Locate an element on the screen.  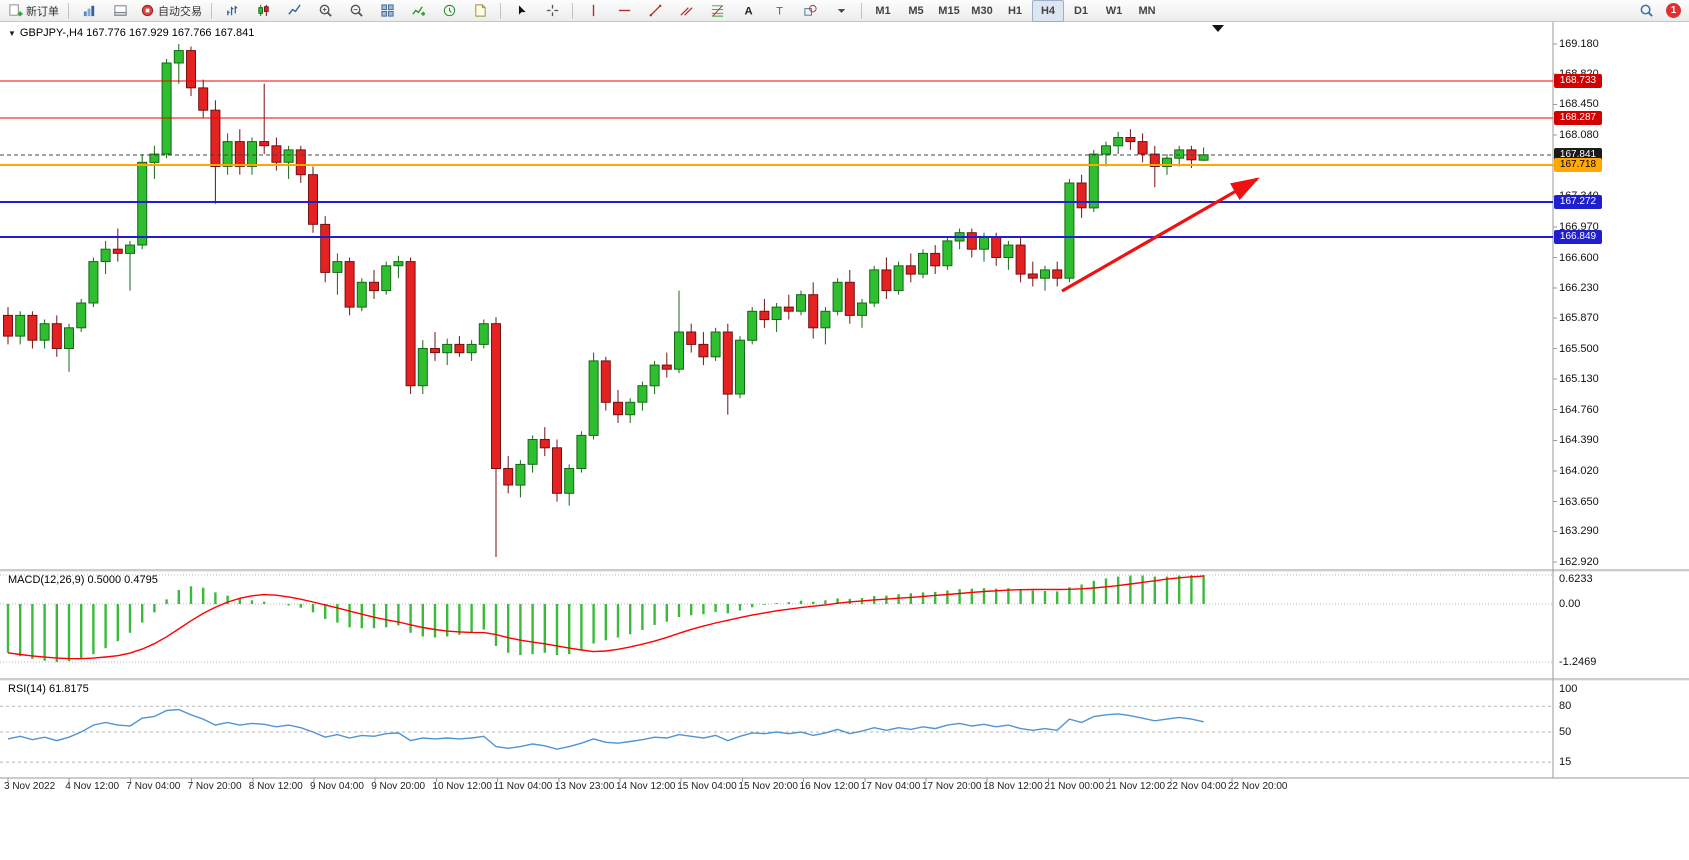
zoom-out-icon is located at coordinates (356, 10).